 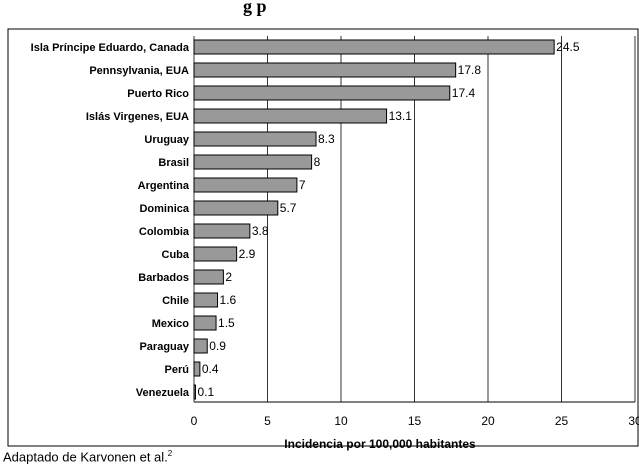 I want to click on value-label: 0.4, so click(x=210, y=369).